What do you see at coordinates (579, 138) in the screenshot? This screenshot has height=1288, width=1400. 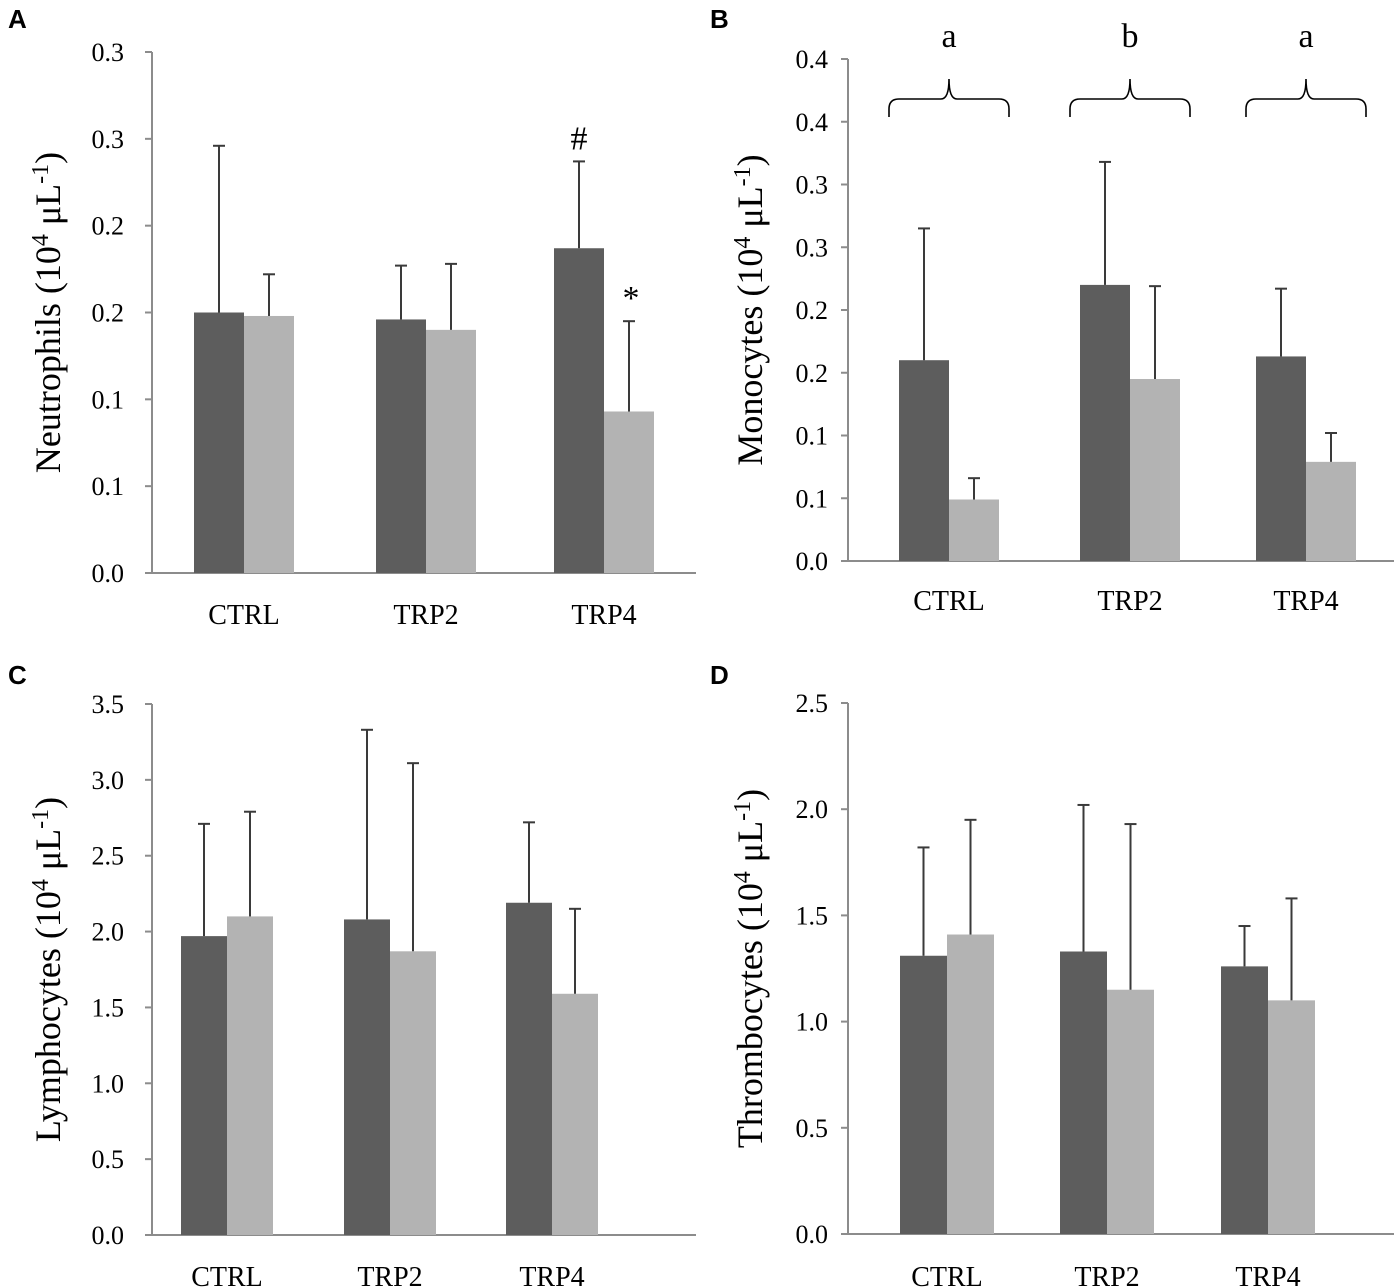 I see `significance-marker: #` at bounding box center [579, 138].